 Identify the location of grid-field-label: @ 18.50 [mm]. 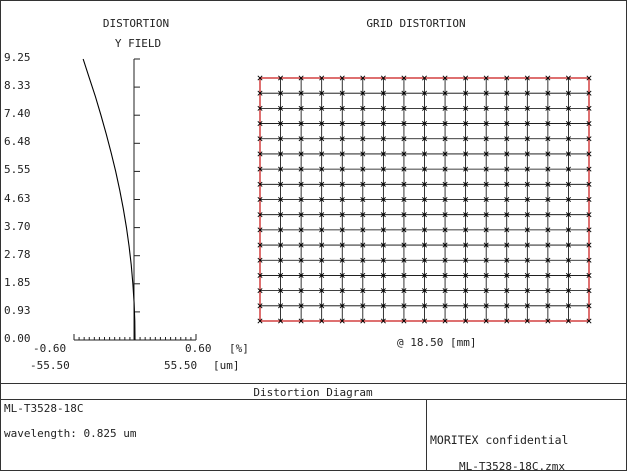
(437, 342).